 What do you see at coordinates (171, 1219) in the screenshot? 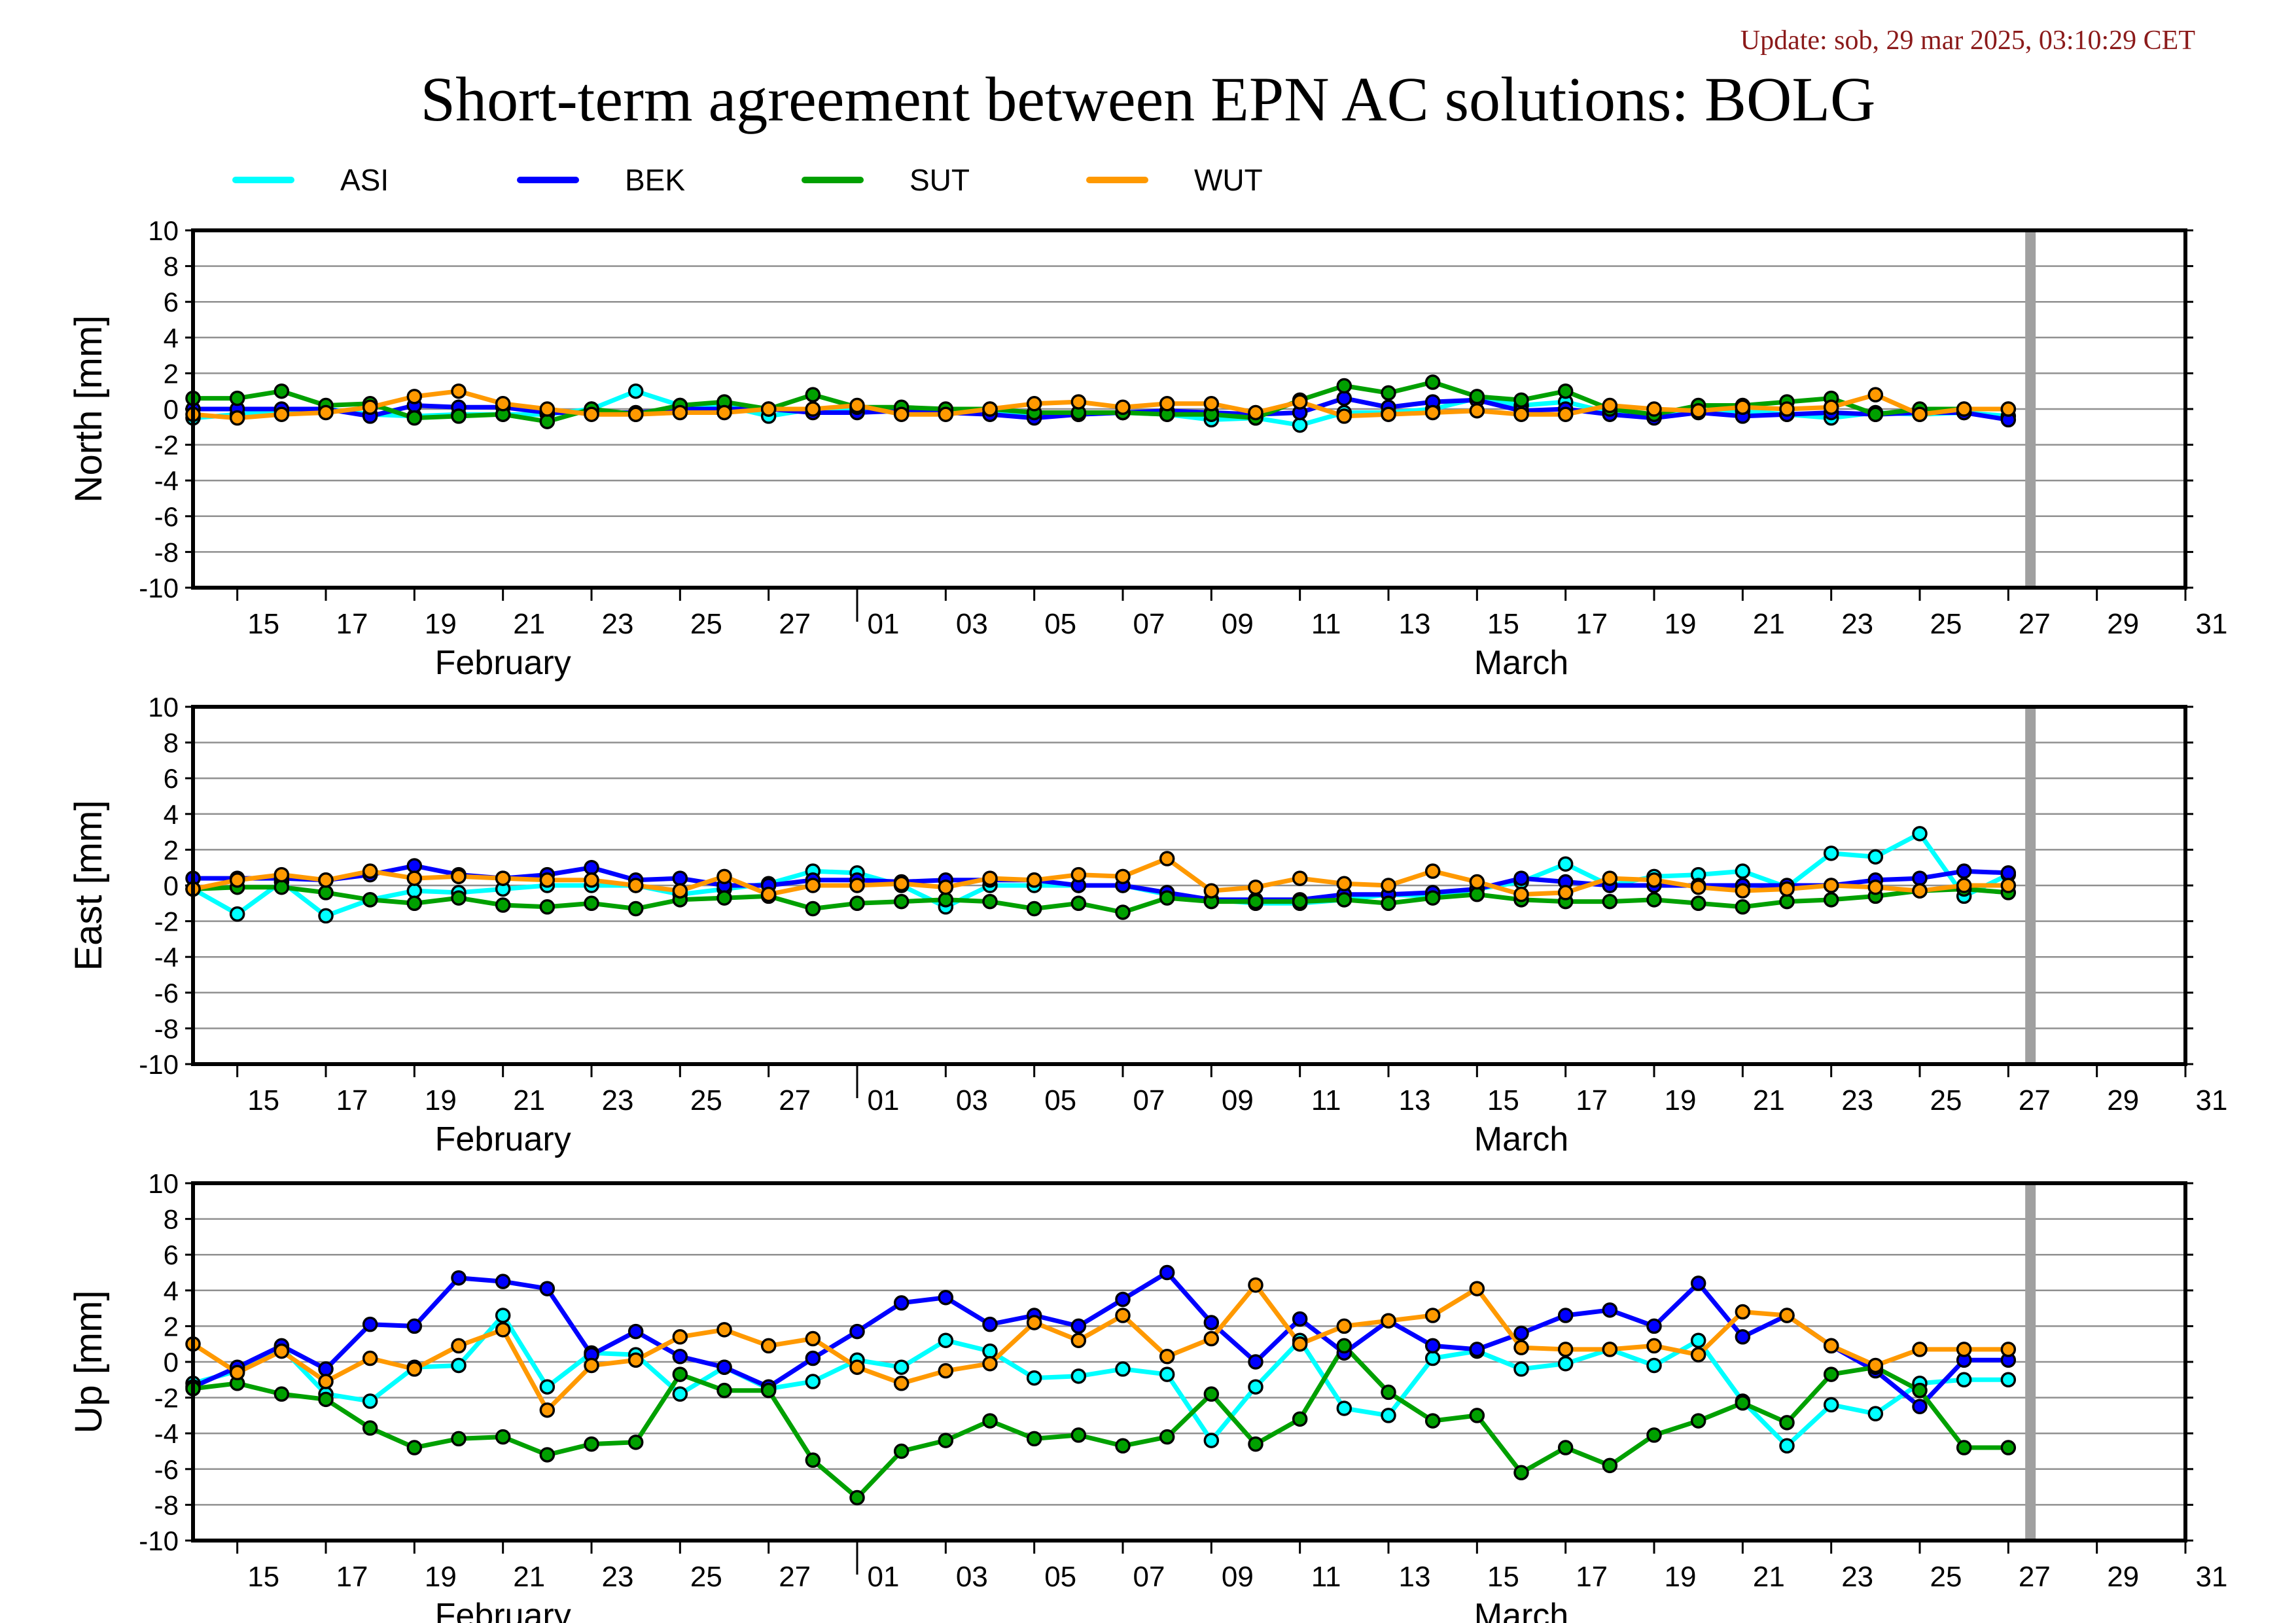
I see `y-tick-label: 8` at bounding box center [171, 1219].